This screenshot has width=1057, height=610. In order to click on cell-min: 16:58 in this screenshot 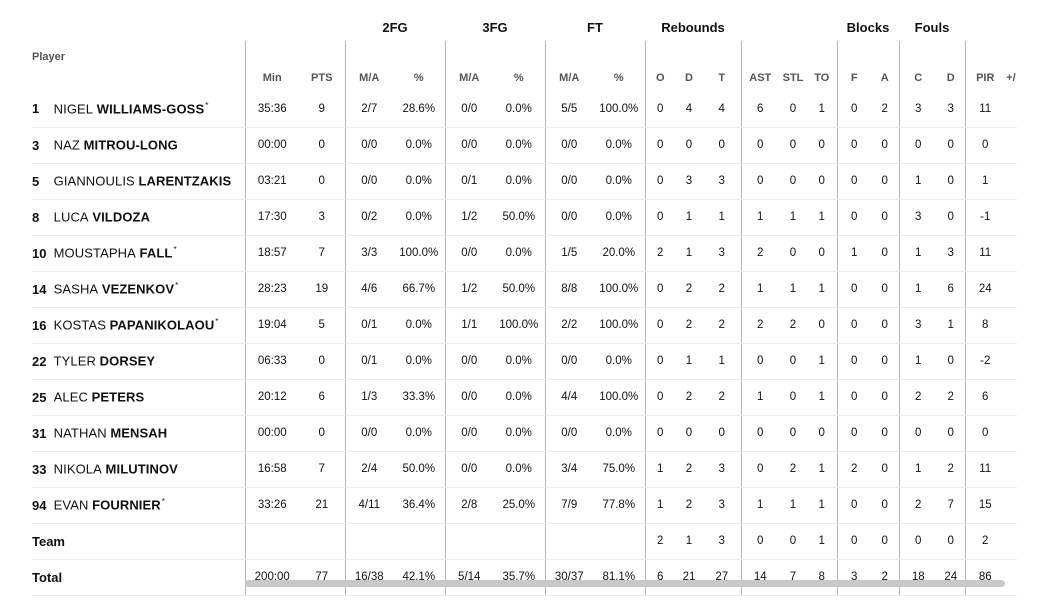, I will do `click(271, 469)`.